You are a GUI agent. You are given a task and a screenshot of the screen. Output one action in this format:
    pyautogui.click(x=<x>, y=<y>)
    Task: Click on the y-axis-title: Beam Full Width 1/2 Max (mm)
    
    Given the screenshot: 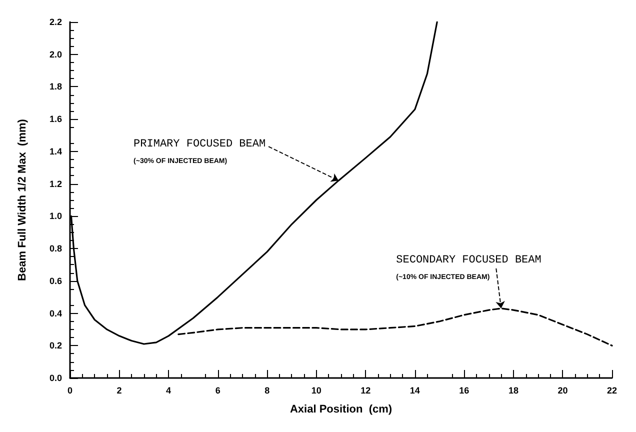 What is the action you would take?
    pyautogui.click(x=22, y=199)
    